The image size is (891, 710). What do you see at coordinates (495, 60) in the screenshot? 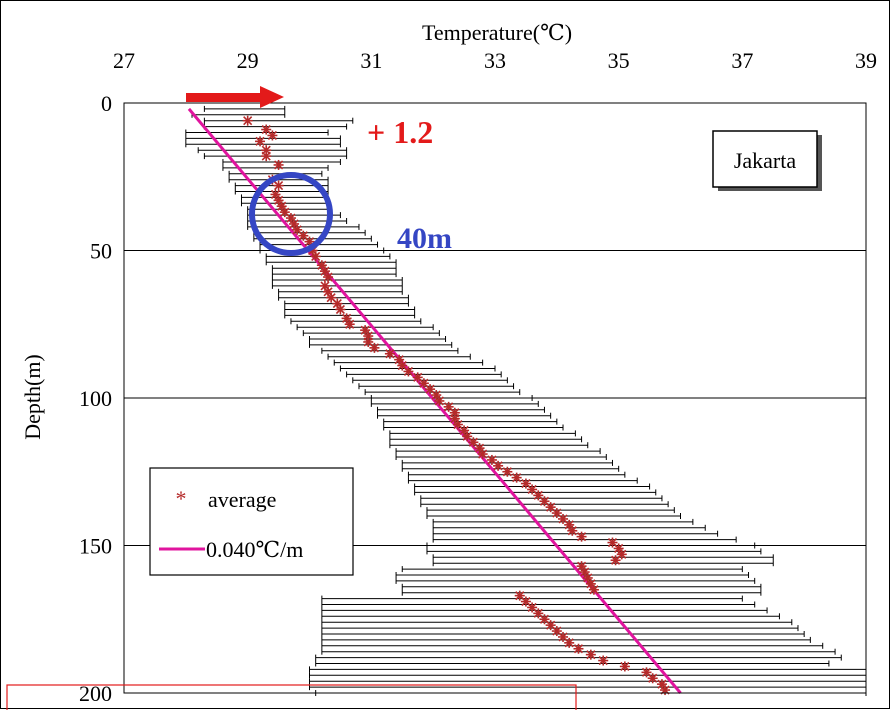
I see `x-tick-label: 33` at bounding box center [495, 60].